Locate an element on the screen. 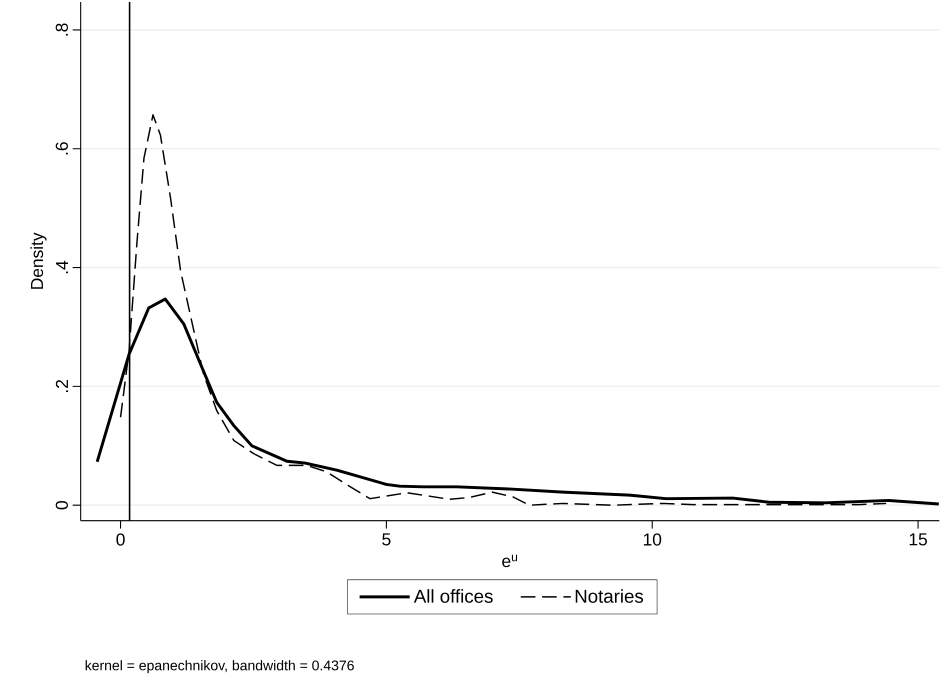  x-tick-label: 0 is located at coordinates (120, 539).